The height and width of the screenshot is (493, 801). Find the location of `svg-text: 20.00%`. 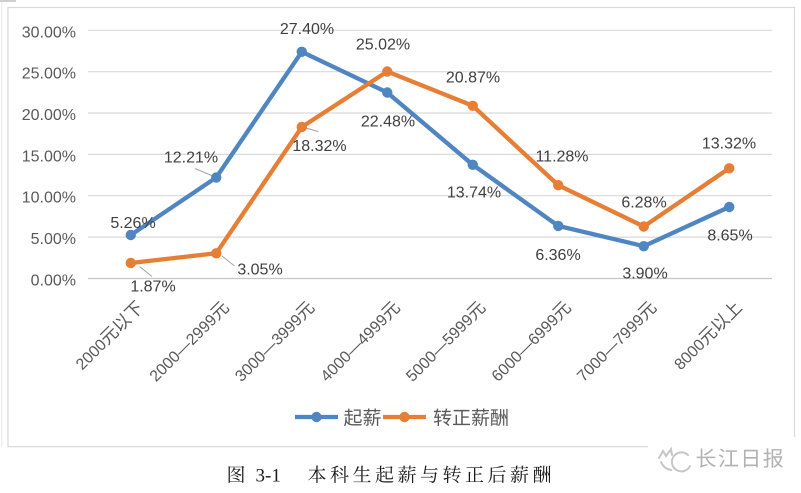

svg-text: 20.00% is located at coordinates (49, 115).